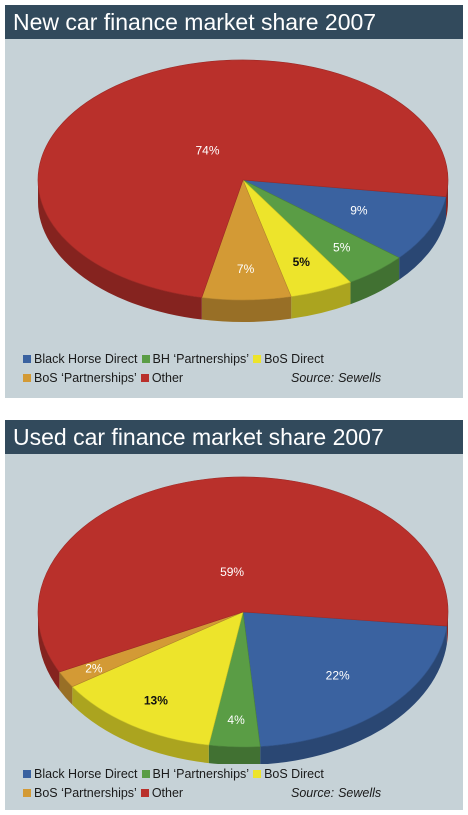 The image size is (468, 815). I want to click on slice-value-label: 59%, so click(232, 572).